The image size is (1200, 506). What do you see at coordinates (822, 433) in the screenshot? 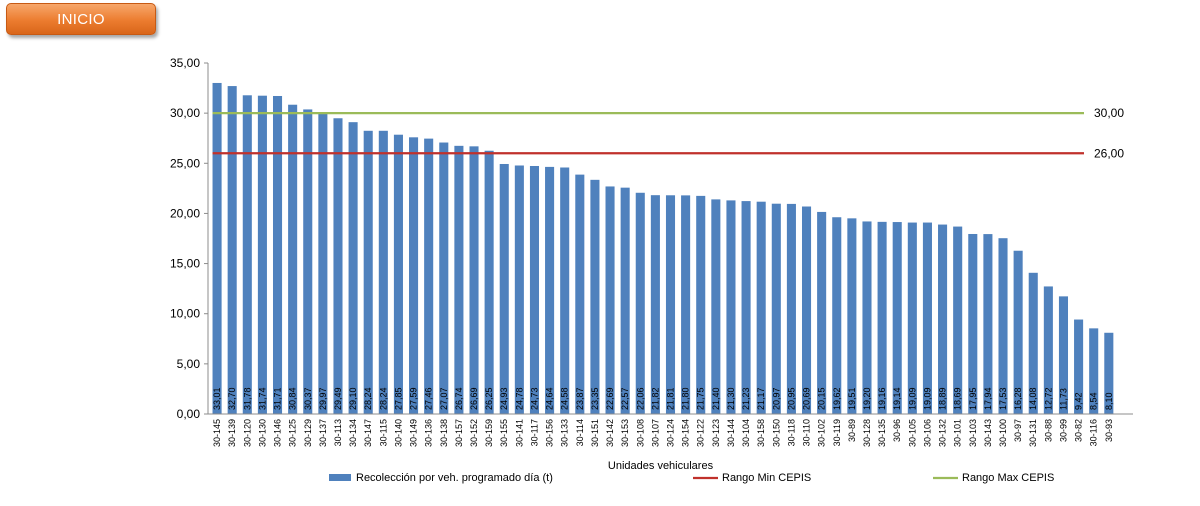
I see `x-tick-label: 30-102` at bounding box center [822, 433].